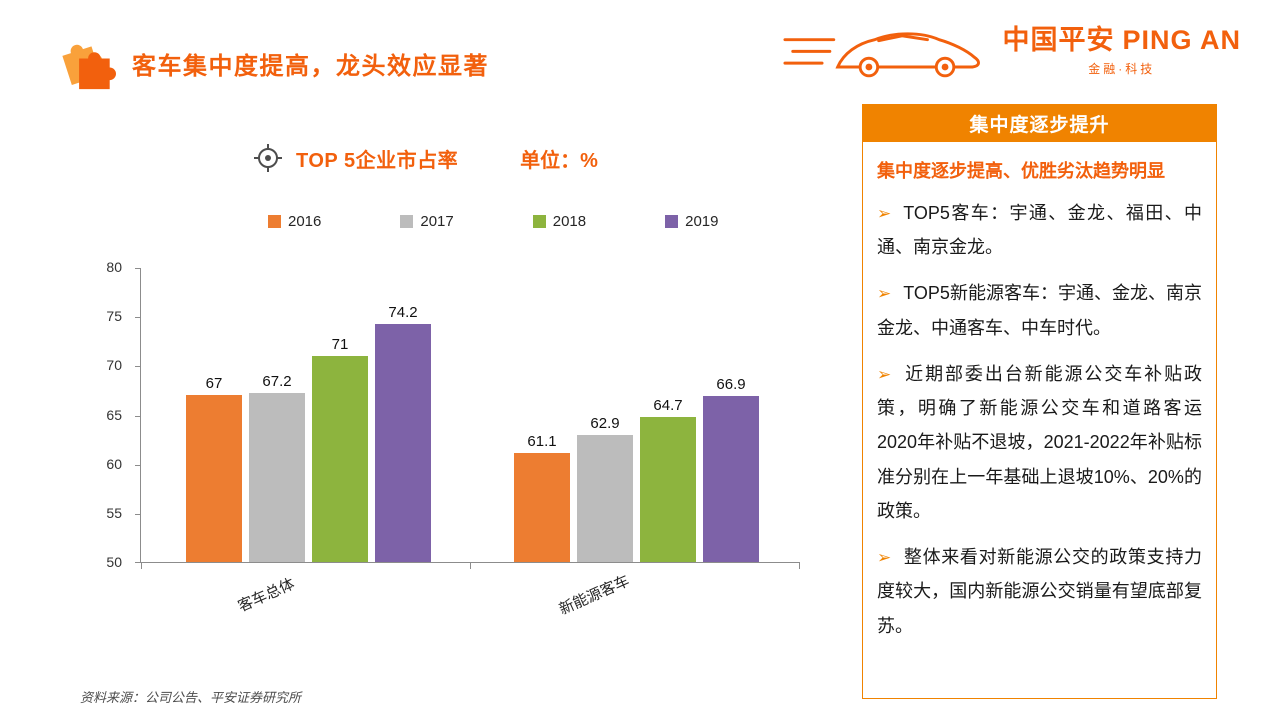  I want to click on bullet-text: 整体来看对新能源公交的政策支持力度较大，国内新能源公交销量有望底部复苏。, so click(1039, 591).